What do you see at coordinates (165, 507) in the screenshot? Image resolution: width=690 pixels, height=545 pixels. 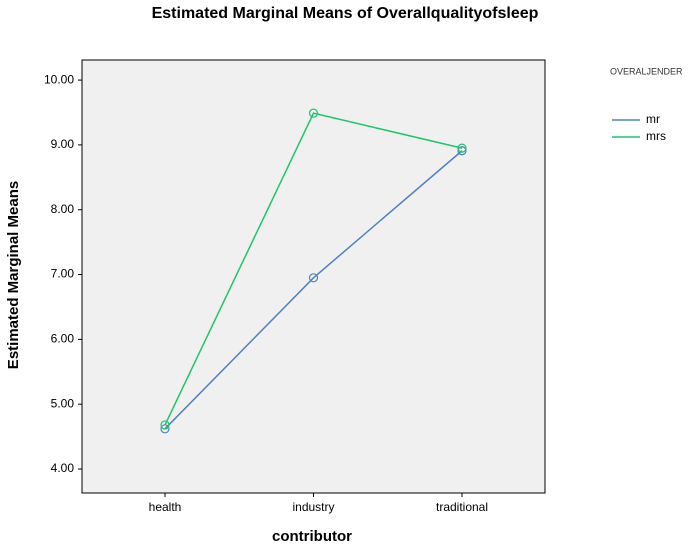 I see `x-tick-label: health` at bounding box center [165, 507].